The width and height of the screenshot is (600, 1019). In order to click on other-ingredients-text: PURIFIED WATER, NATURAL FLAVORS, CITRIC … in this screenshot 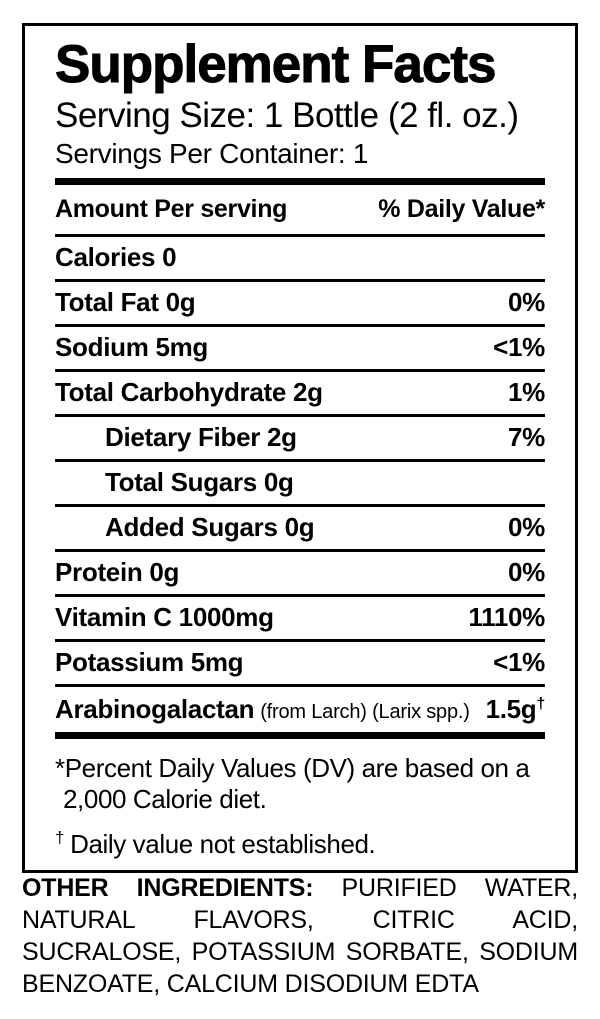, I will do `click(300, 936)`.